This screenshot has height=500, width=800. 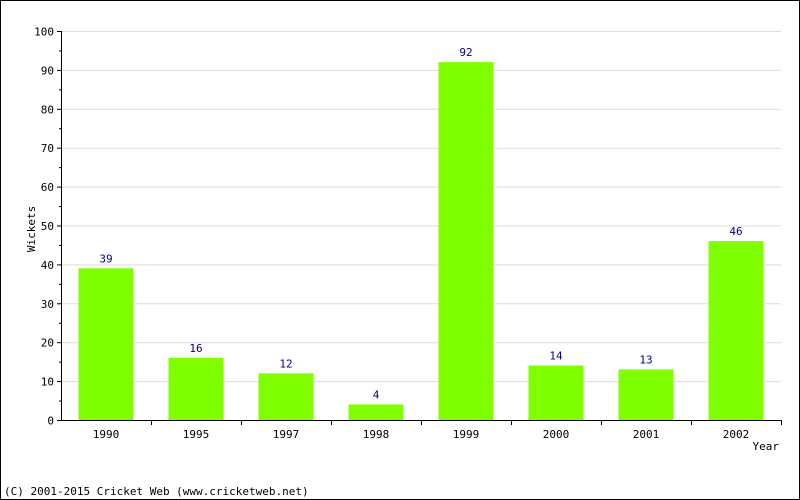 What do you see at coordinates (195, 348) in the screenshot?
I see `data-label: 16` at bounding box center [195, 348].